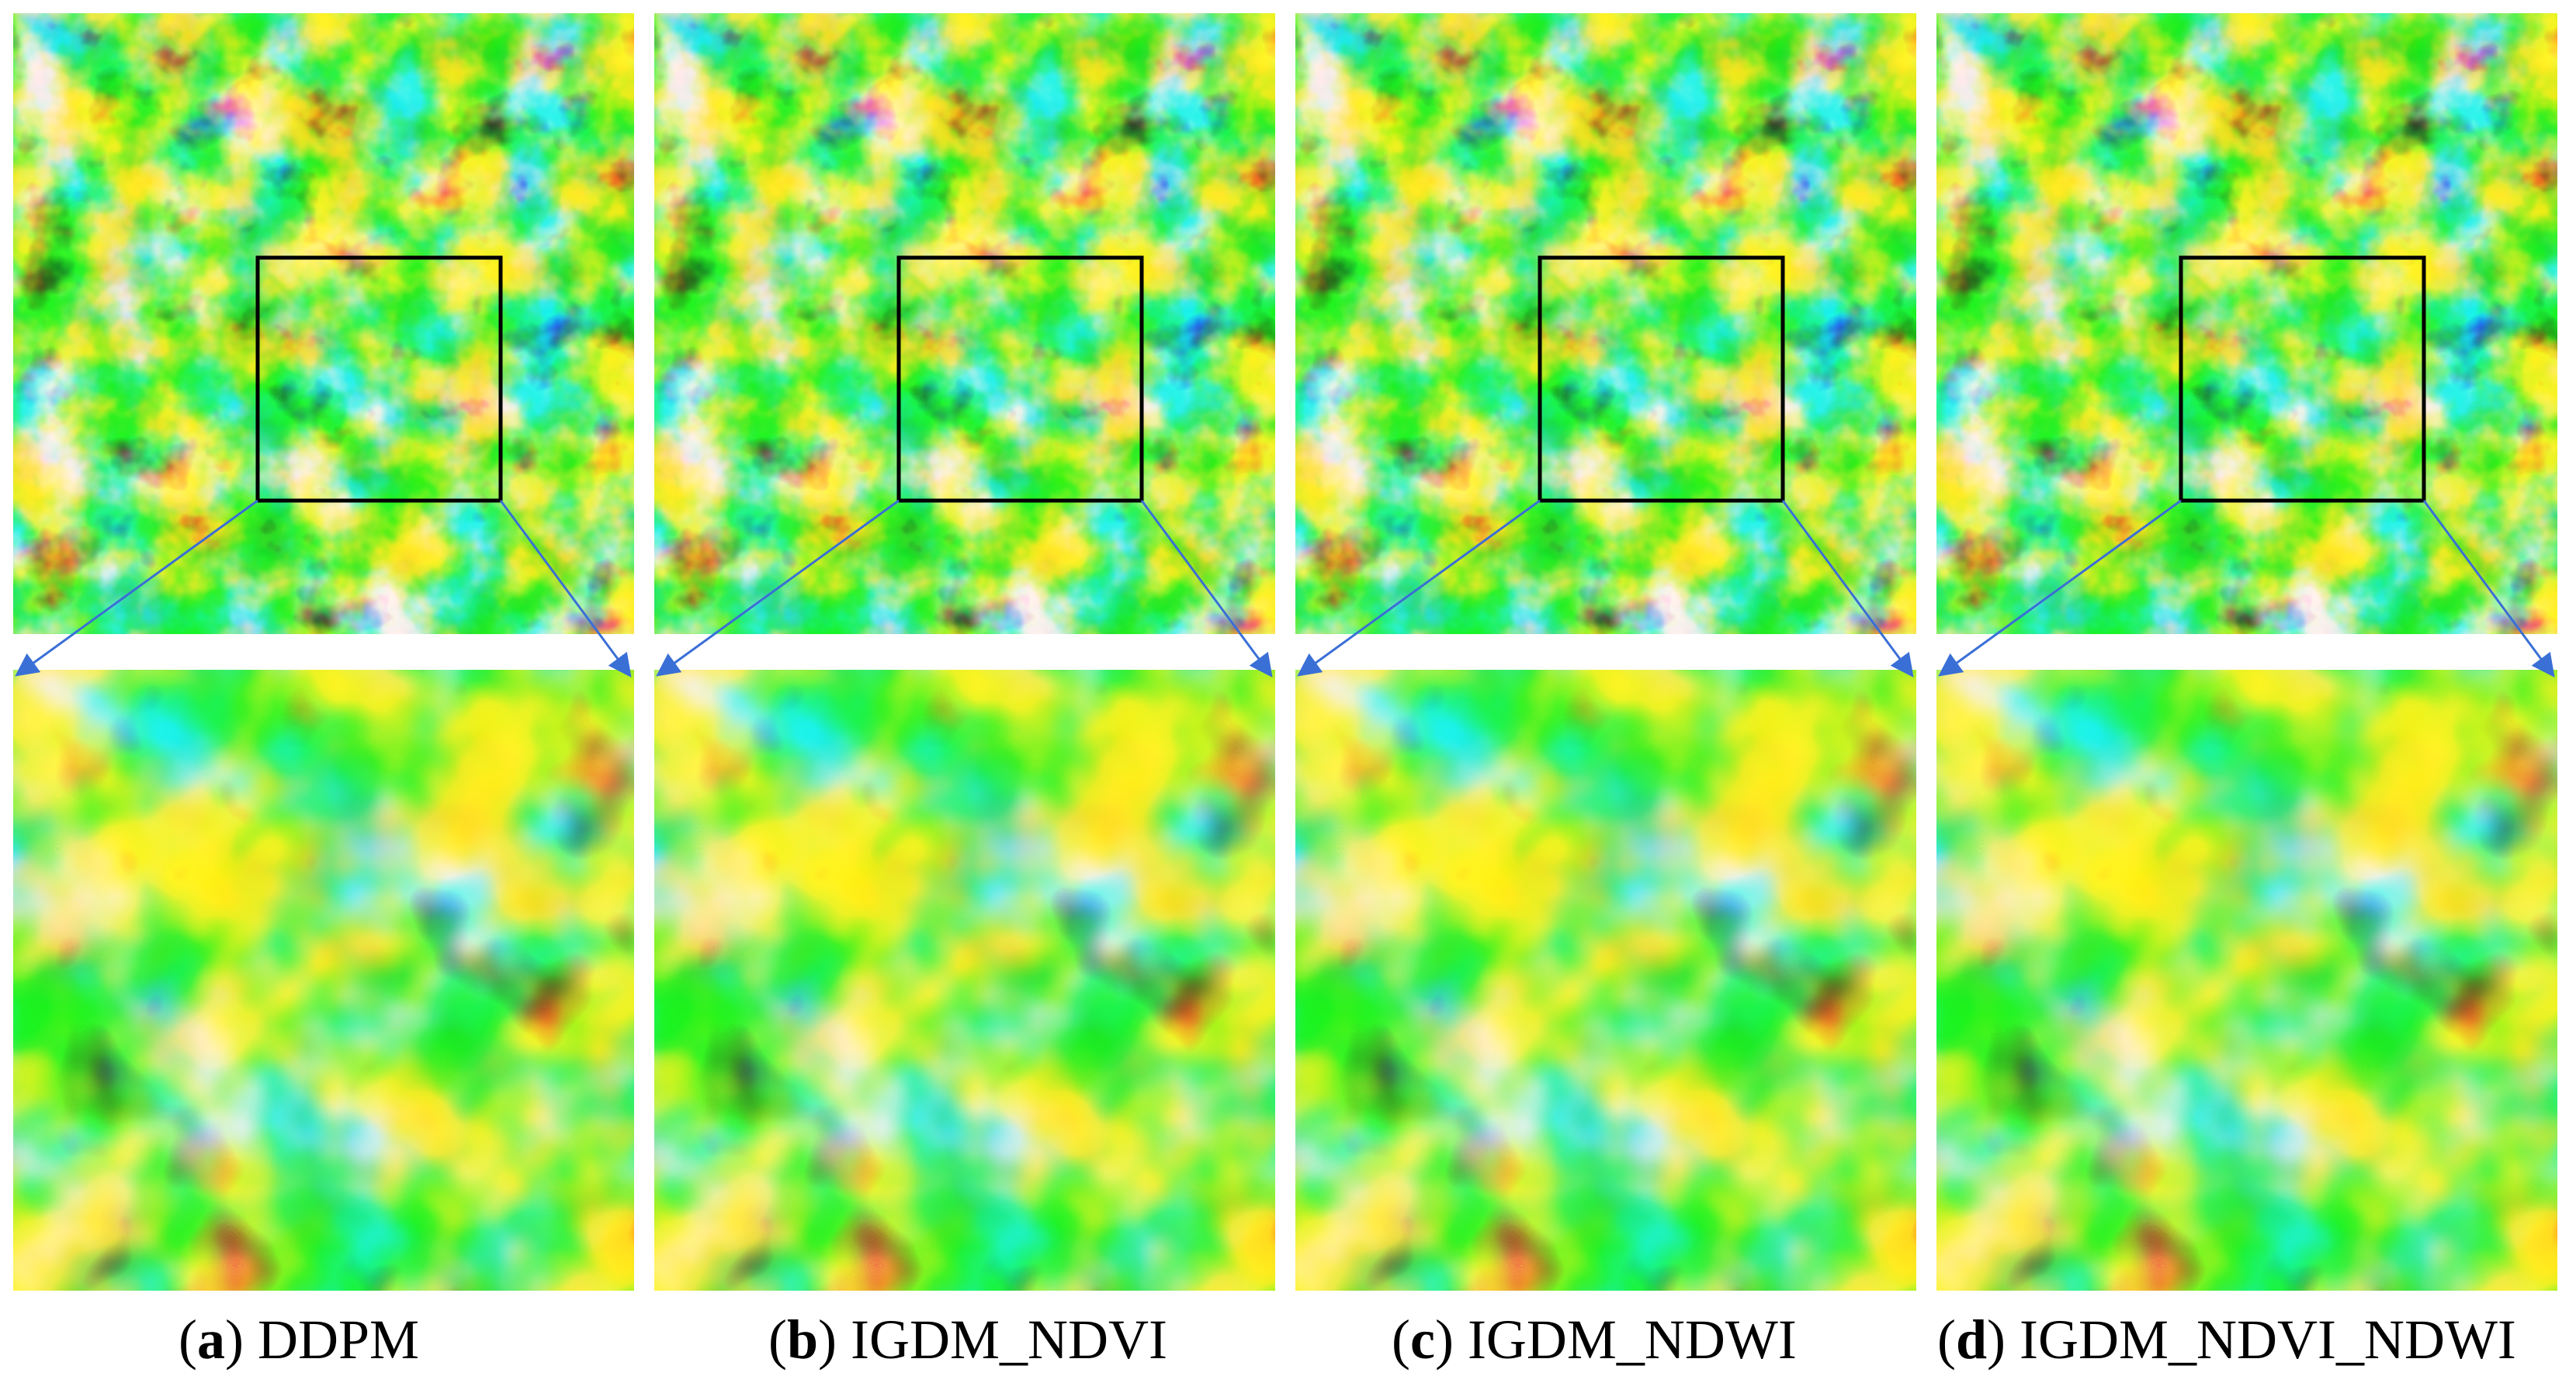 The image size is (2576, 1397). I want to click on caption-method: IGDM_NDWI, so click(1632, 1340).